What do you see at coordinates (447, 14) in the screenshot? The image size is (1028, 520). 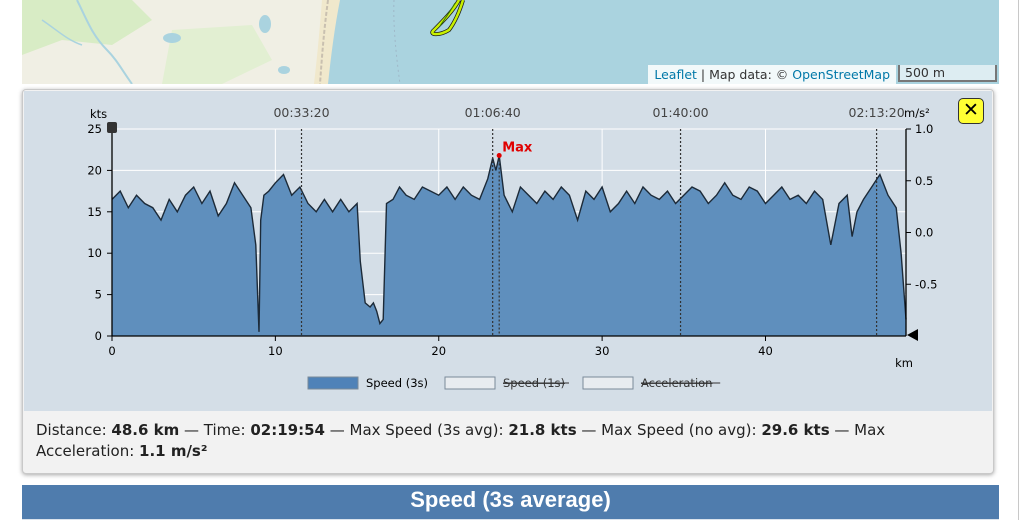 I see `map-track-inner` at bounding box center [447, 14].